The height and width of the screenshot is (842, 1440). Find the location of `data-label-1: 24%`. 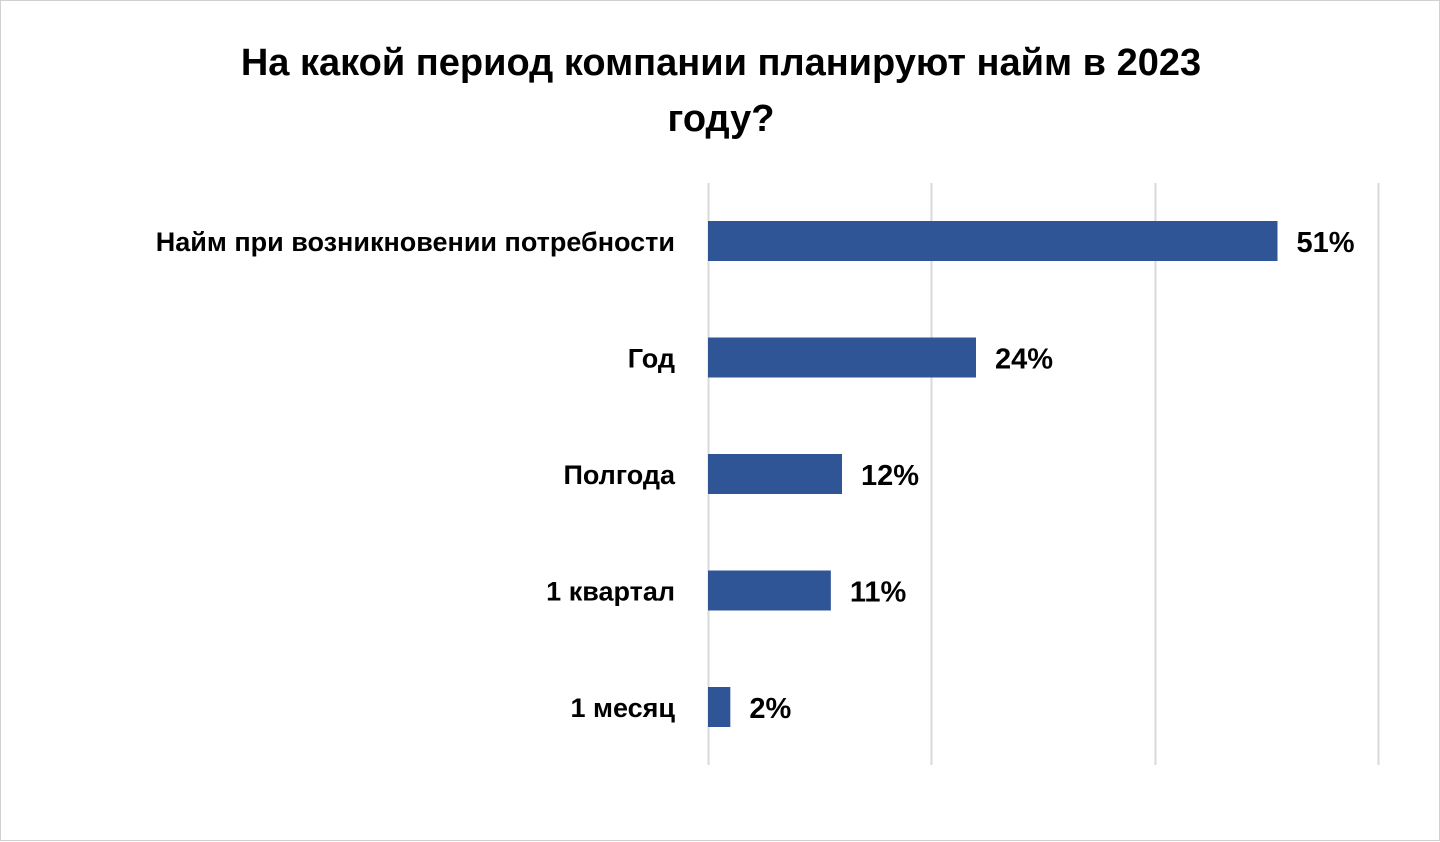

data-label-1: 24% is located at coordinates (1024, 360).